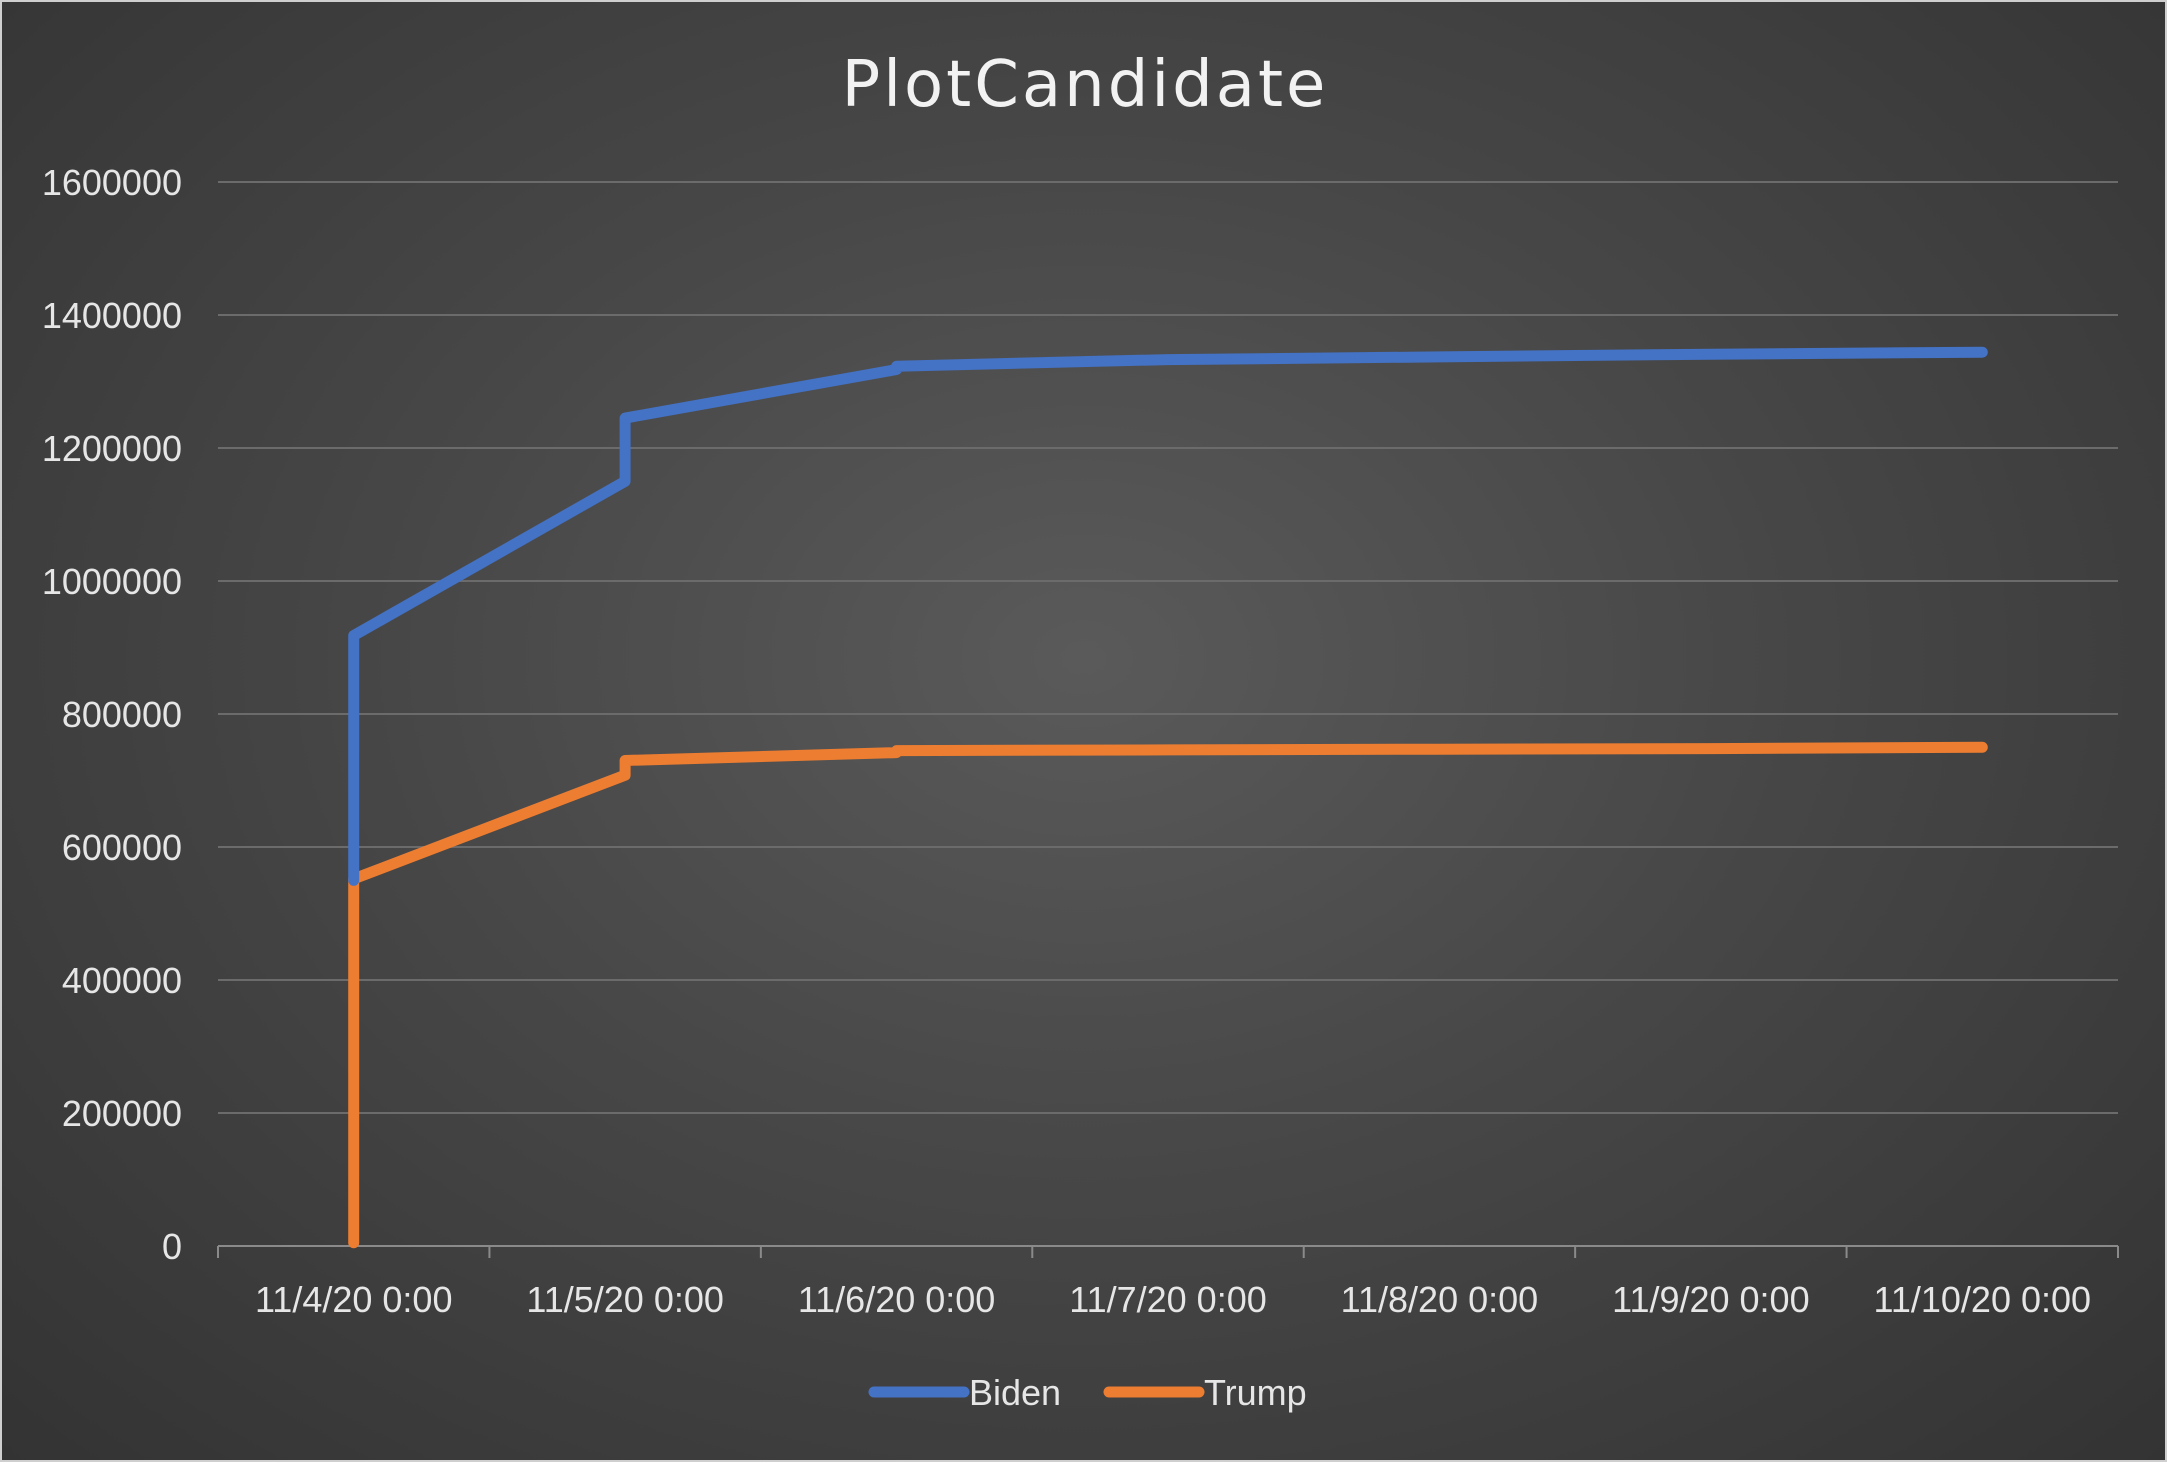  Describe the element at coordinates (1983, 1299) in the screenshot. I see `x-tick-label: 11/10/20 0:00` at that location.